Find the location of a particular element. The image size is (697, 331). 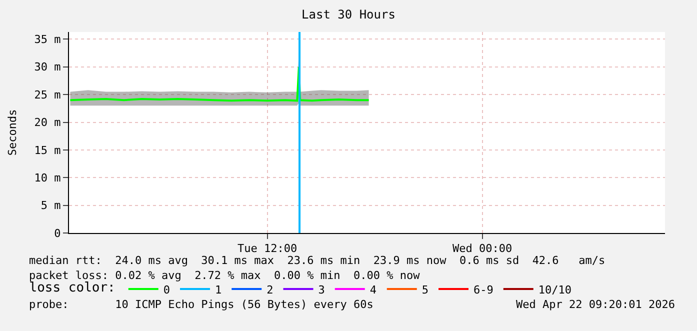

chart-title: Last 30 Hours is located at coordinates (349, 14).